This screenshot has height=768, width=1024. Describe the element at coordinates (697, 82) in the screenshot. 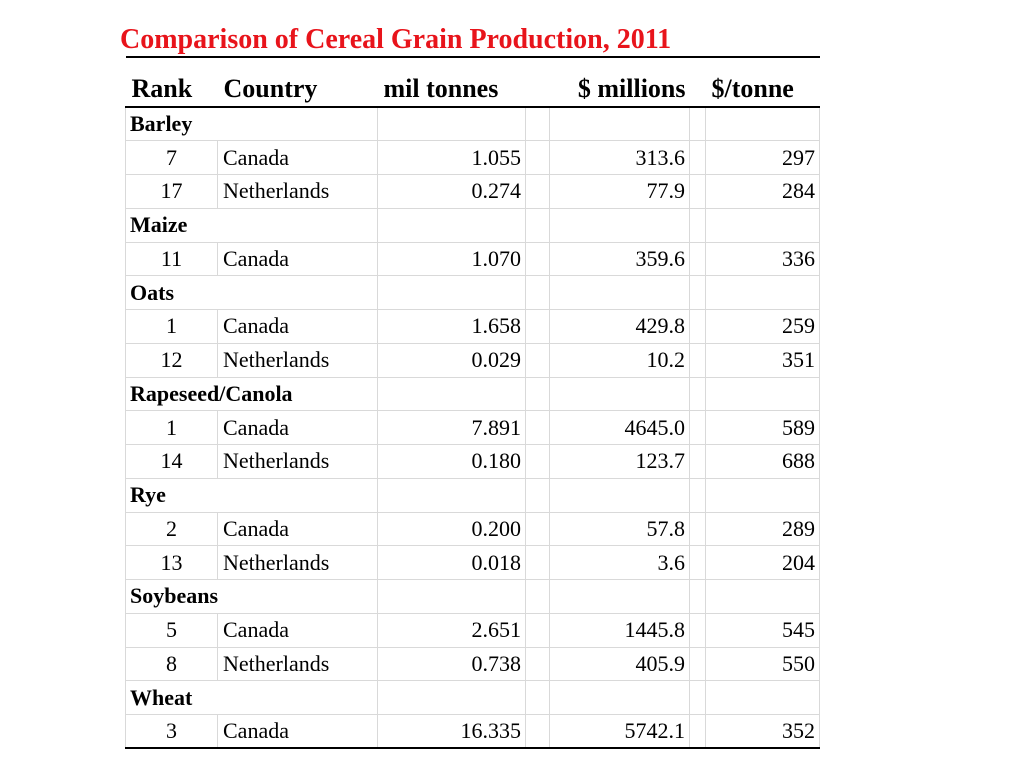

I see `header-spacer` at that location.